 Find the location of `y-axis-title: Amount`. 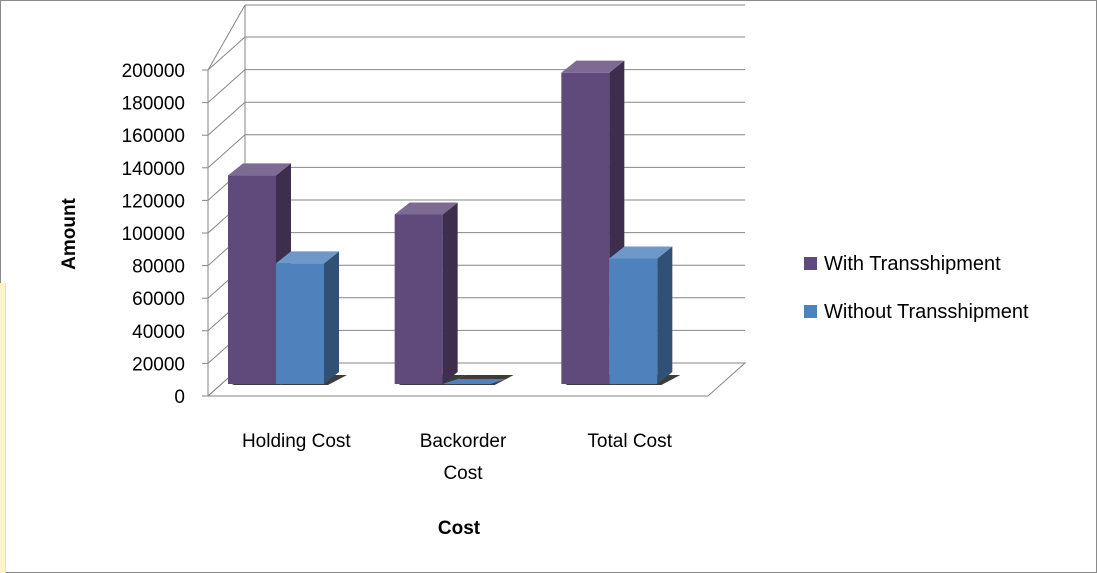

y-axis-title: Amount is located at coordinates (69, 233).